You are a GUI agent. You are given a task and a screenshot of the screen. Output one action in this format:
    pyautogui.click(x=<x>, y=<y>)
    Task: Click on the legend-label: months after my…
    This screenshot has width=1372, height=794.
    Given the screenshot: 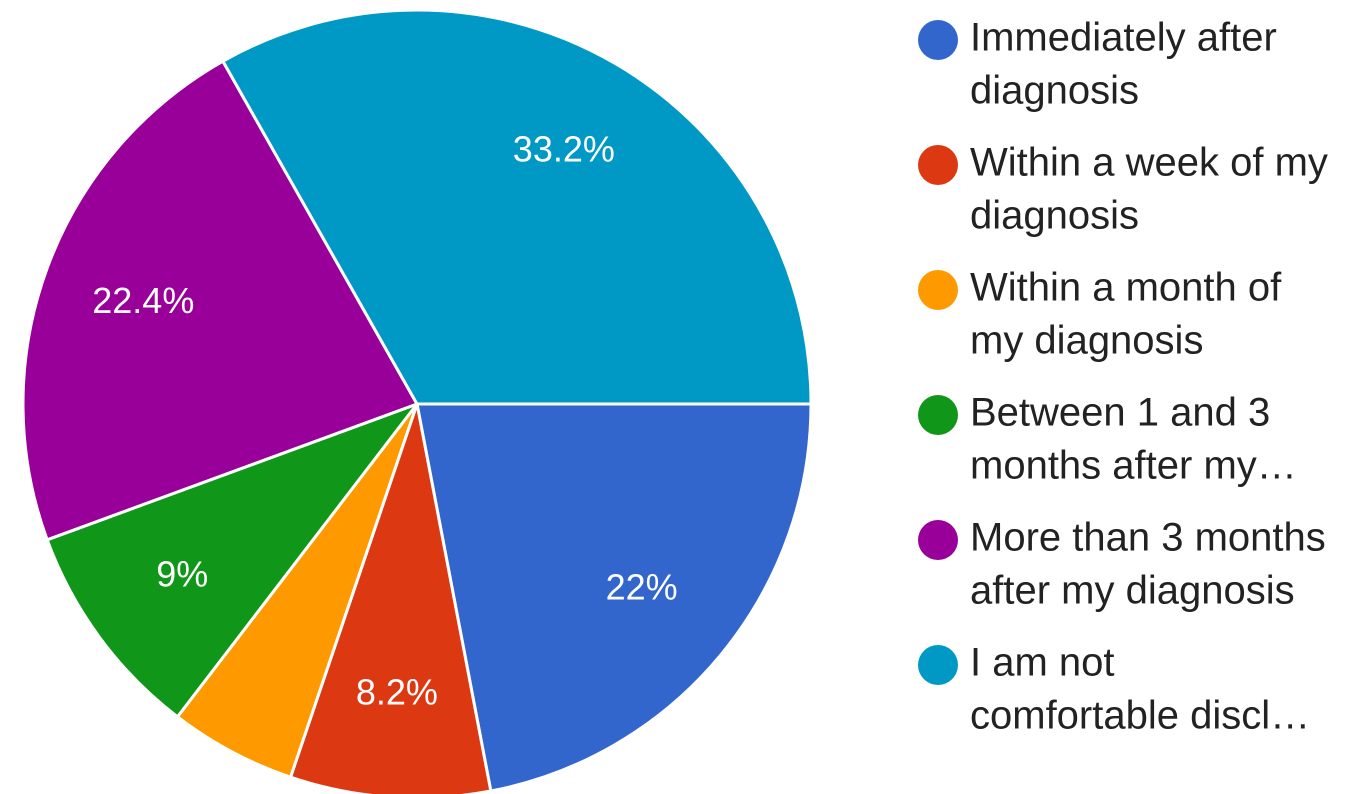 What is the action you would take?
    pyautogui.click(x=1133, y=466)
    